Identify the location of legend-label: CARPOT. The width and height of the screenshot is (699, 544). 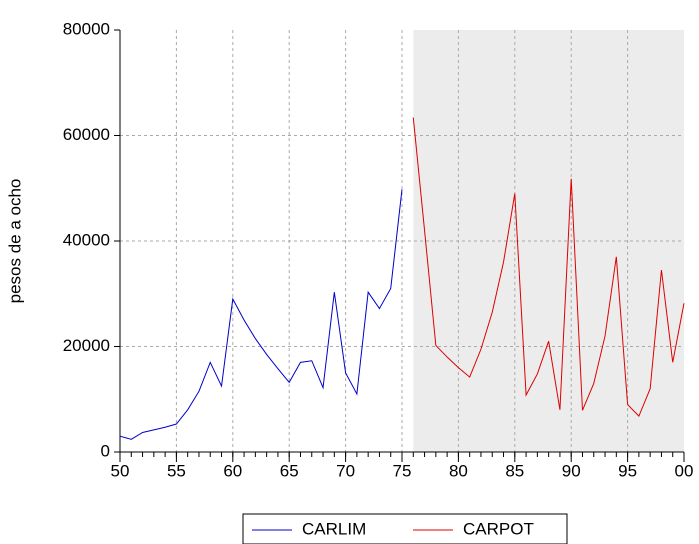
(498, 528).